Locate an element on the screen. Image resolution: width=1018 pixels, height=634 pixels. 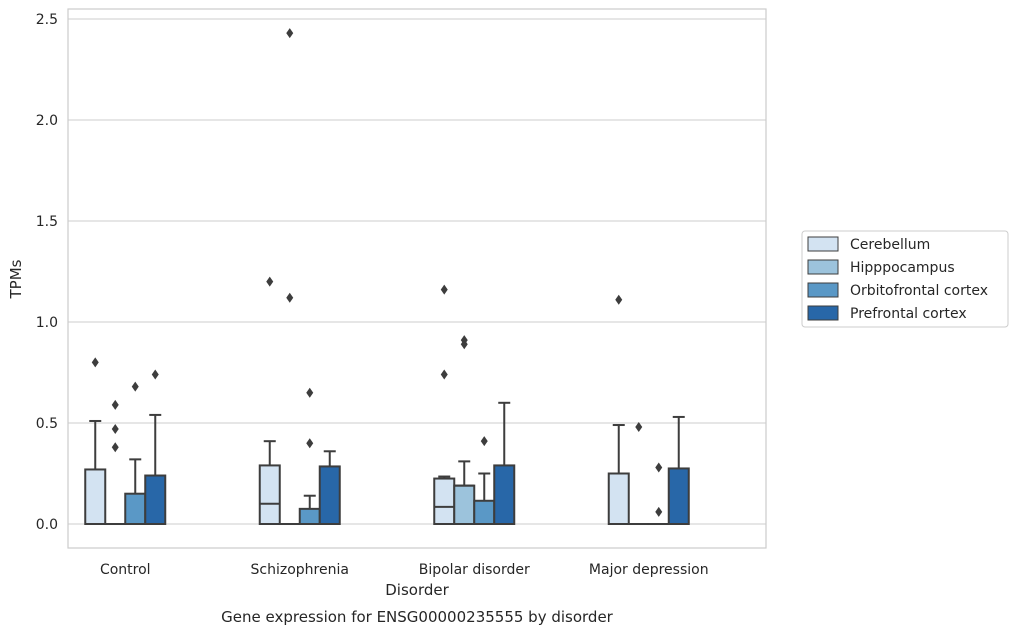
y-tick-label: 1.5 is located at coordinates (47, 222).